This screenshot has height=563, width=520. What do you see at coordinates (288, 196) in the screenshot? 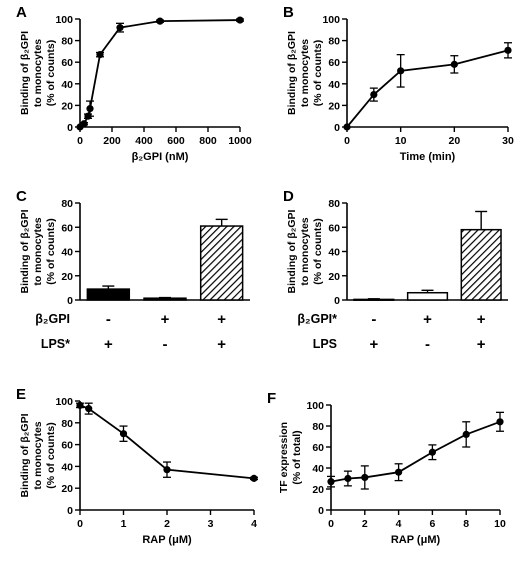
I see `panel-label-d: D` at bounding box center [288, 196].